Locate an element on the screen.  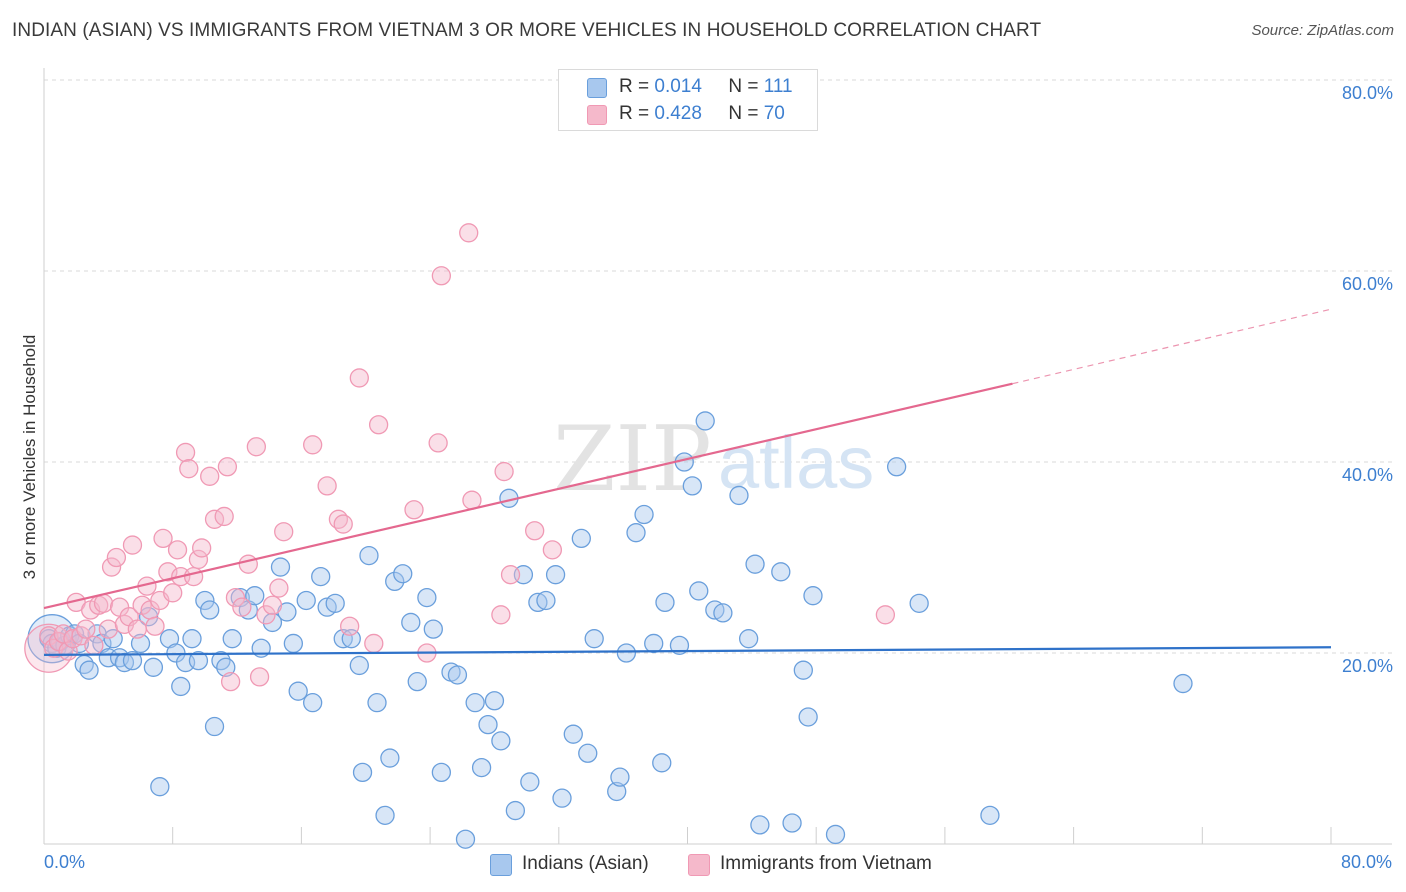
legend-n-value: 111 is located at coordinates (778, 86).